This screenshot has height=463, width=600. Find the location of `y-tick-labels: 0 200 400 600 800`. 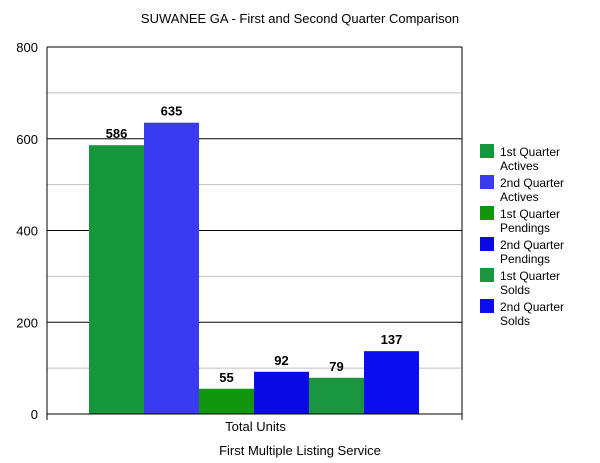

y-tick-labels: 0 200 400 600 800 is located at coordinates (27, 231).